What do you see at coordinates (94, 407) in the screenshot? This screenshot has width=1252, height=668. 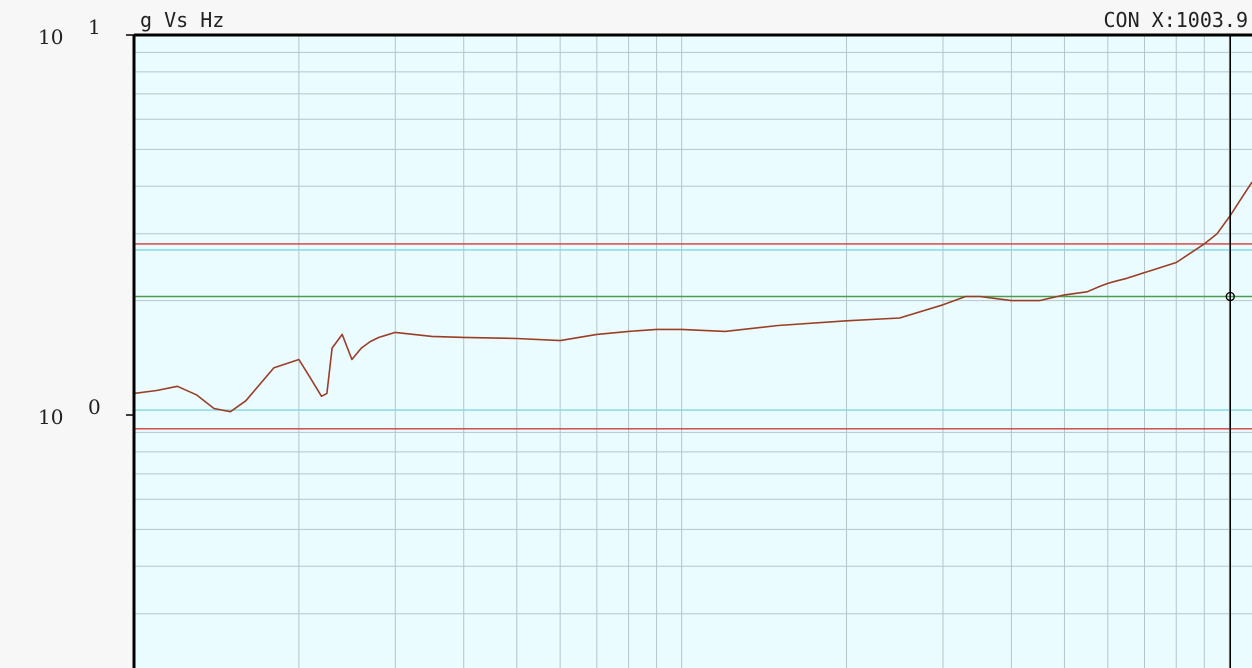 I see `y-tick-exponent: 0` at bounding box center [94, 407].